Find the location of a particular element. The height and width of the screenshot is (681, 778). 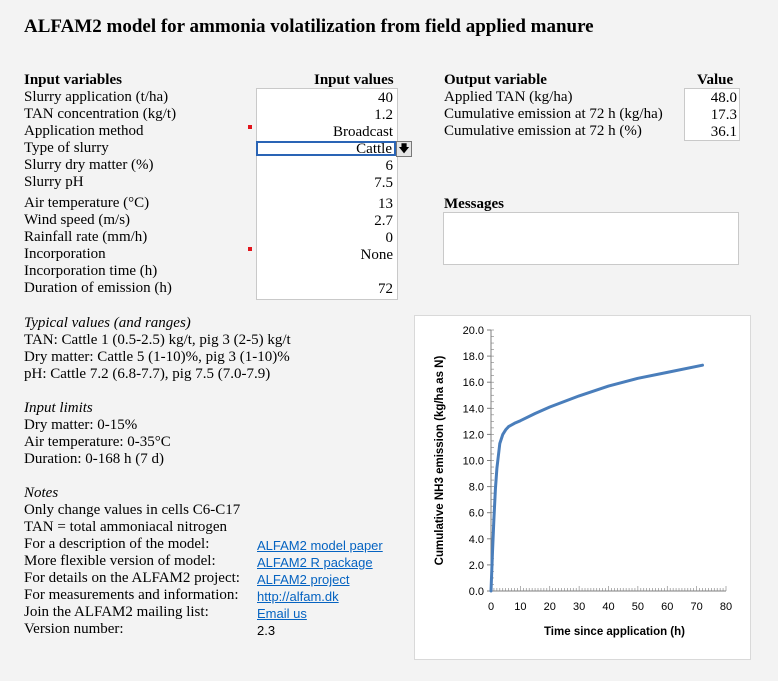

duration-value: 72 is located at coordinates (385, 289).